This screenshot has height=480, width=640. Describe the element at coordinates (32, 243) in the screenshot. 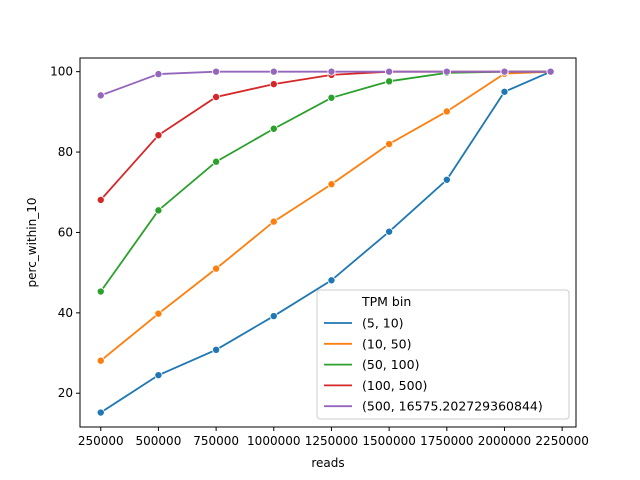

I see `y-axis-label: perc_within_10` at that location.